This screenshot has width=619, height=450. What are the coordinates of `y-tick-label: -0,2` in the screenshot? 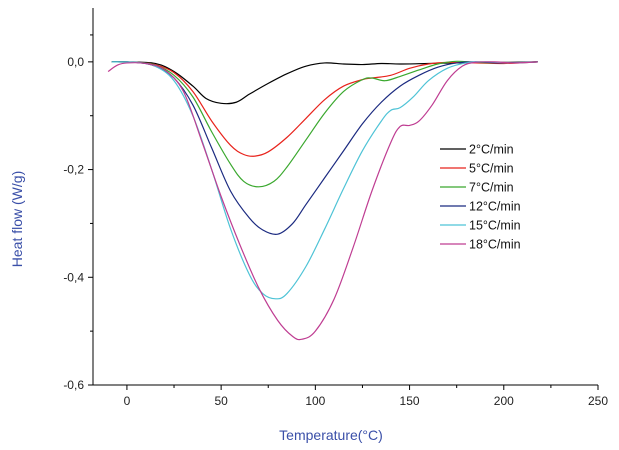 It's located at (73, 170).